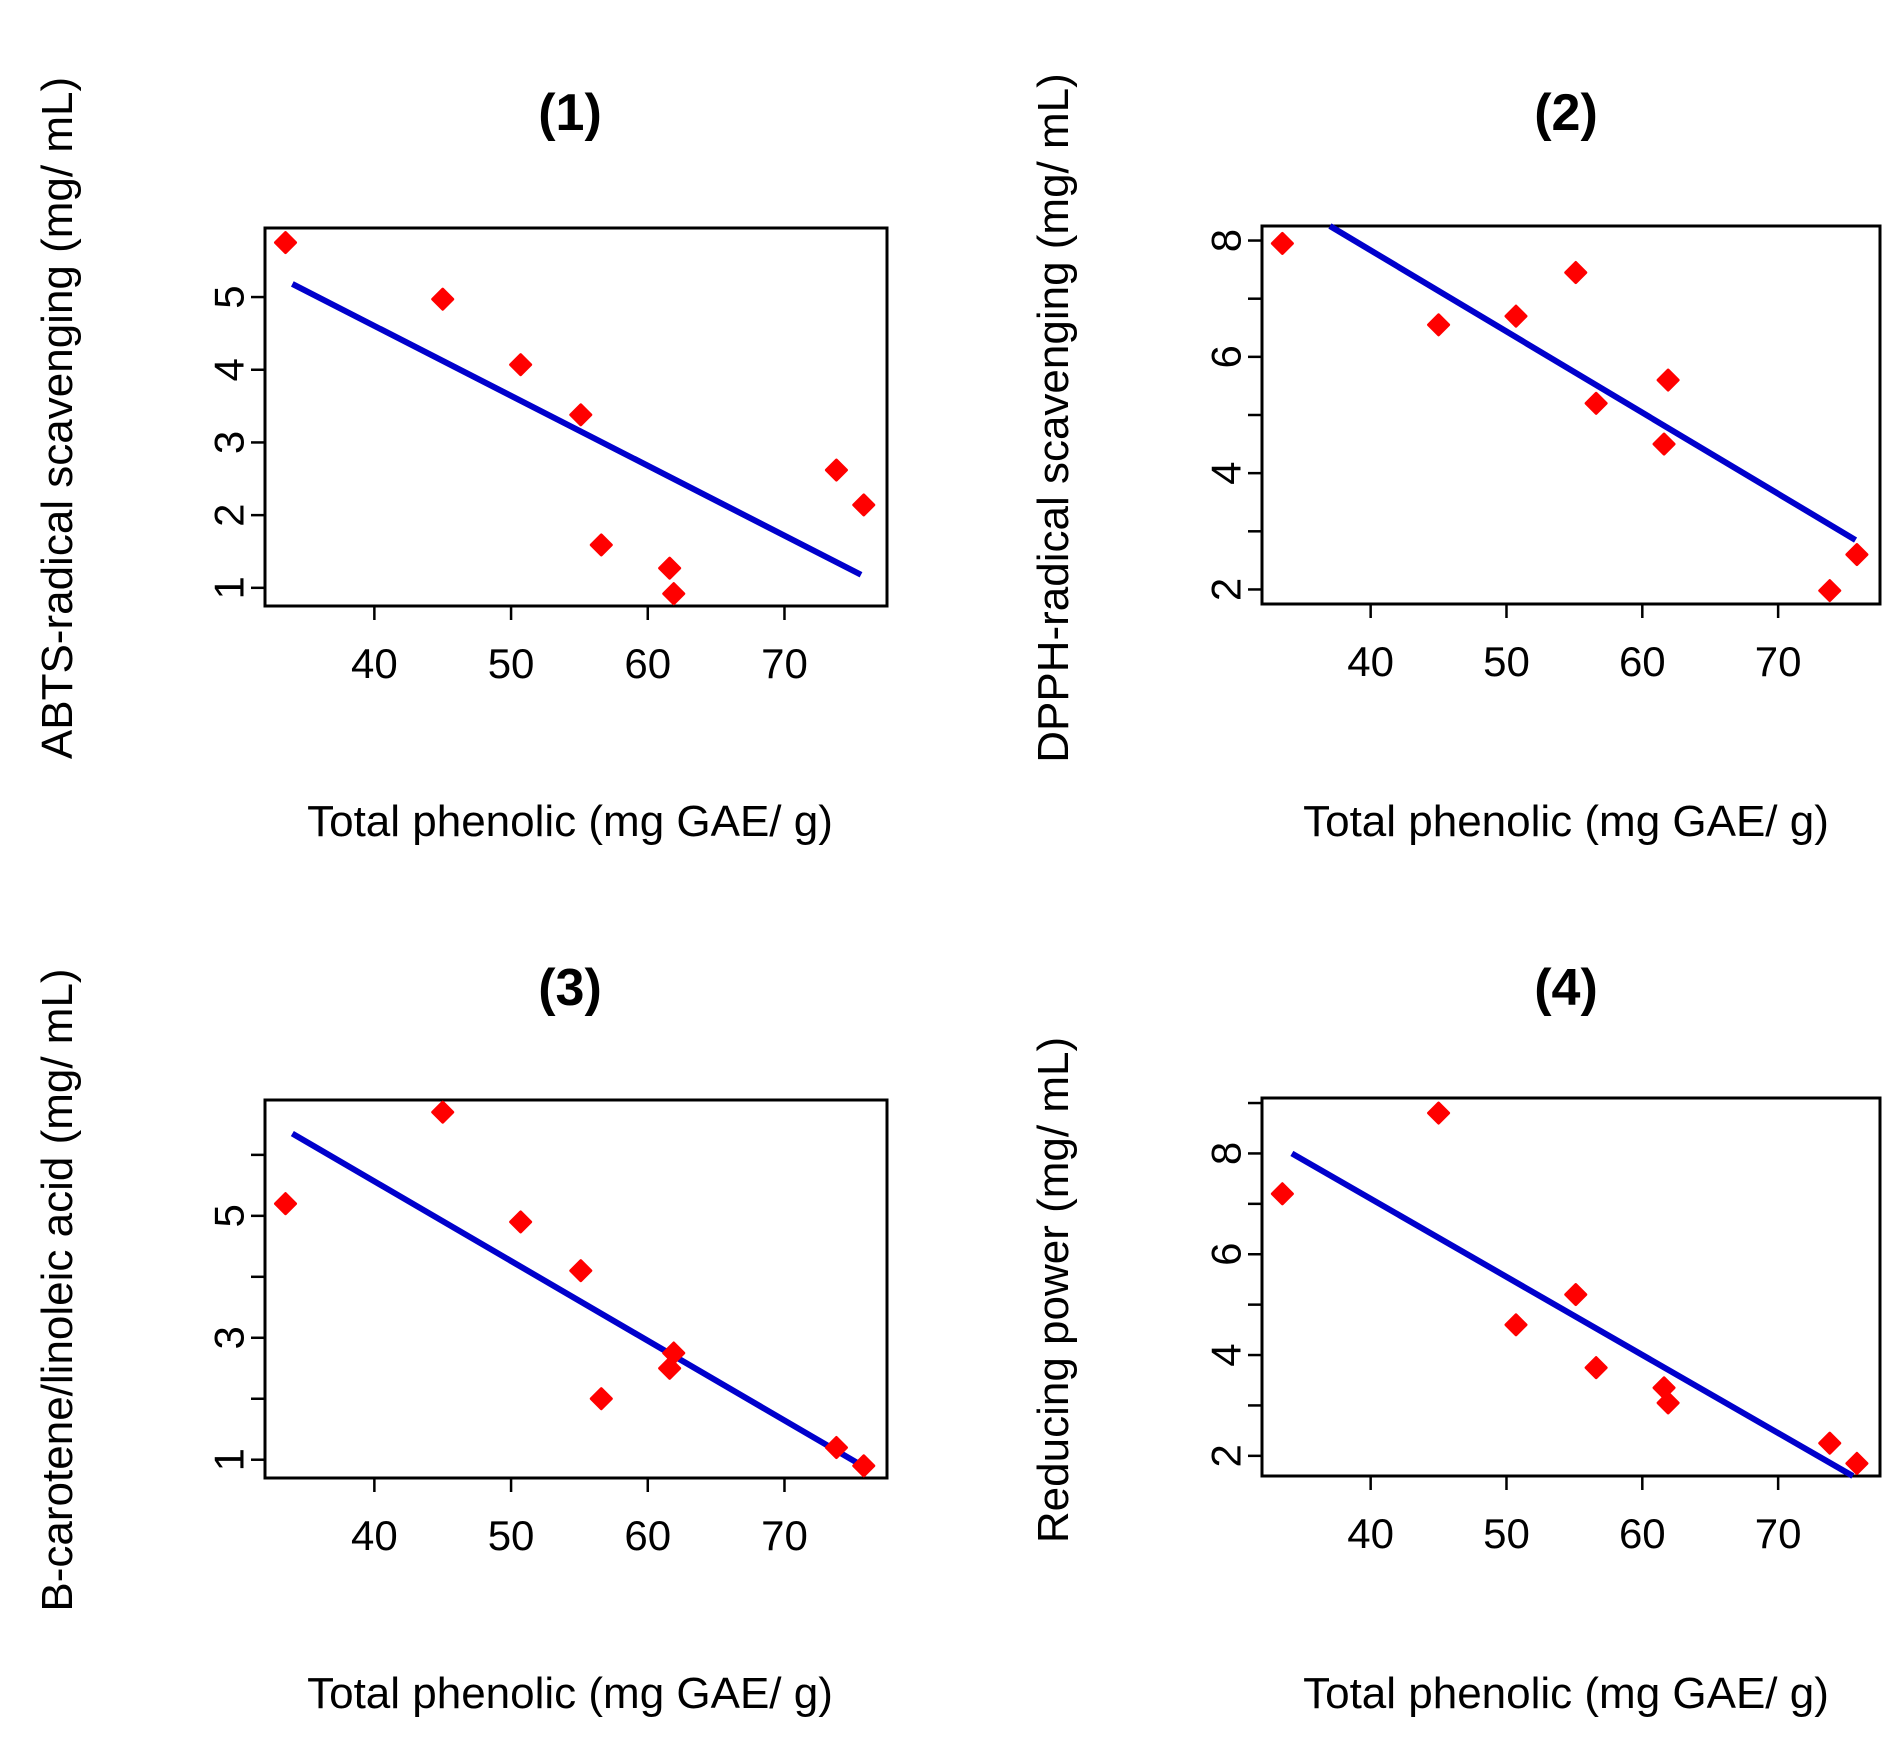 The height and width of the screenshot is (1742, 1902). What do you see at coordinates (1566, 113) in the screenshot?
I see `panel-2-title: (2)` at bounding box center [1566, 113].